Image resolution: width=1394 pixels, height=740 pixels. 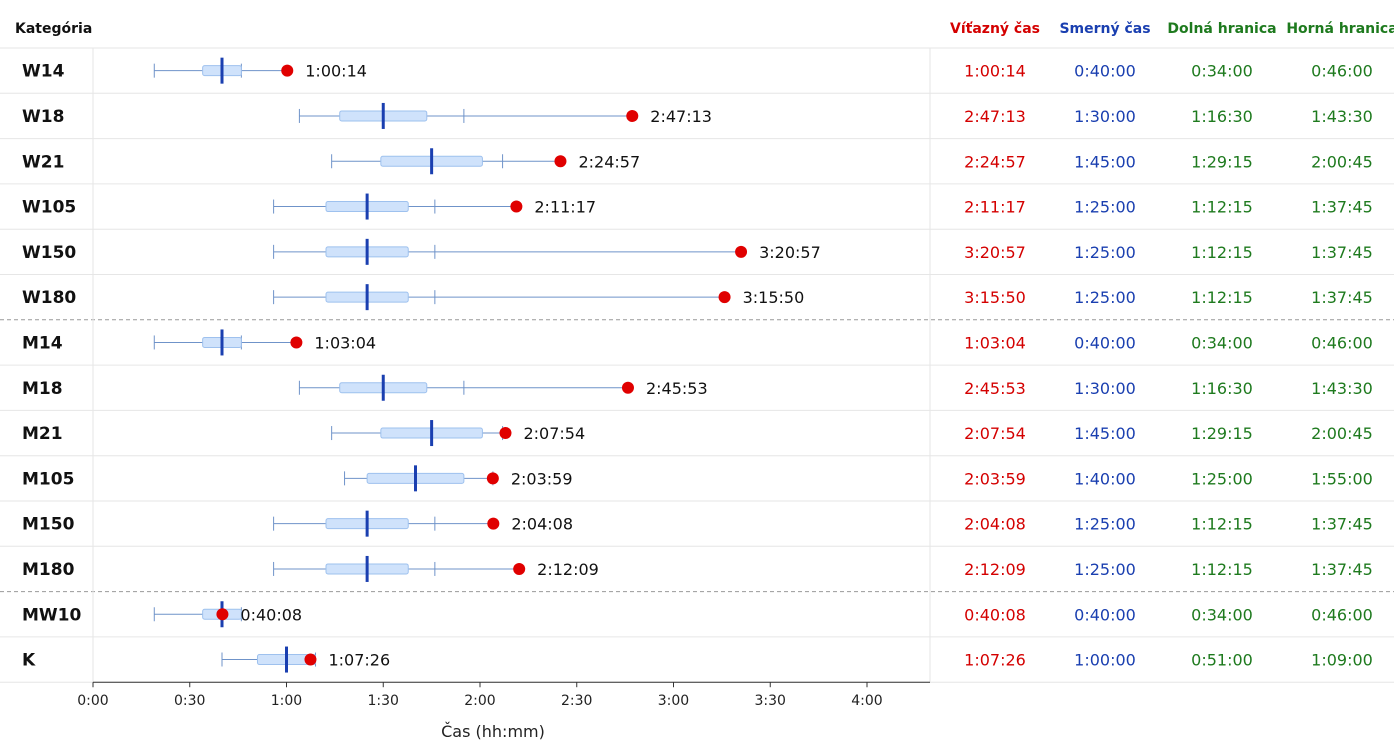 What do you see at coordinates (53, 29) in the screenshot?
I see `category-header: Kategória` at bounding box center [53, 29].